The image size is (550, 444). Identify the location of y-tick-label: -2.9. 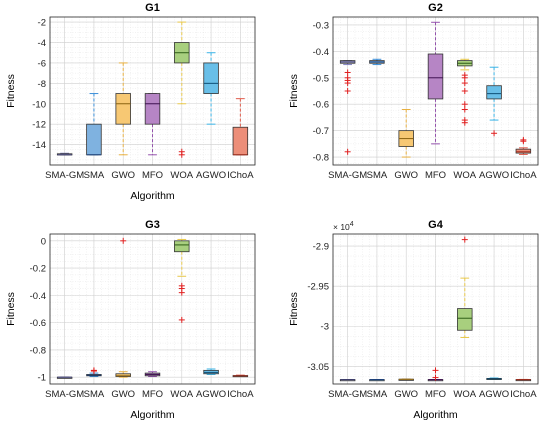
(321, 247).